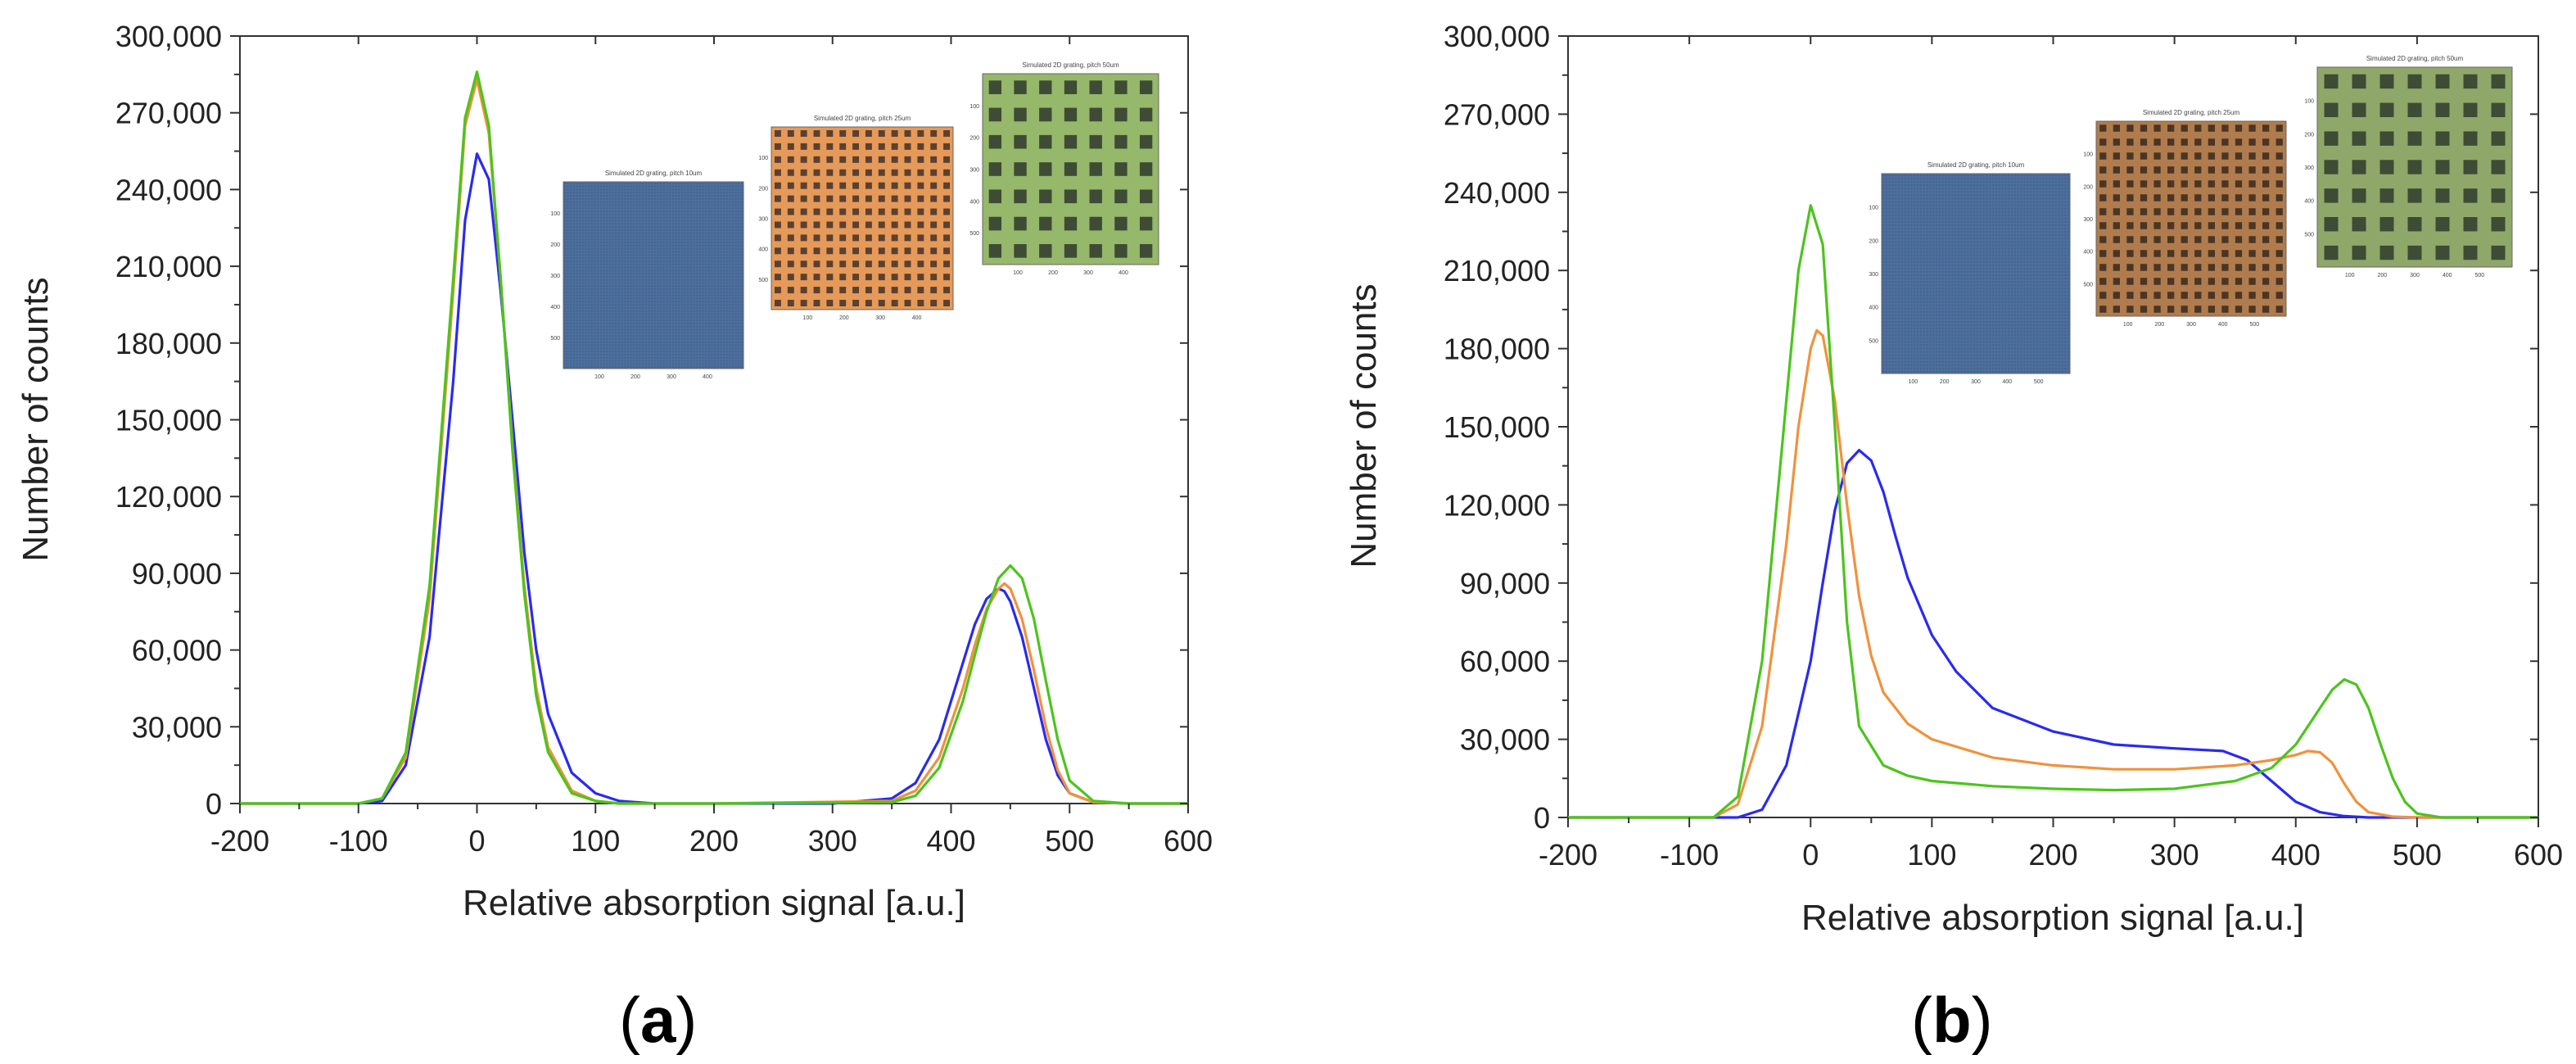 This screenshot has width=2576, height=1064. I want to click on panel-letter-a: a, so click(658, 1020).